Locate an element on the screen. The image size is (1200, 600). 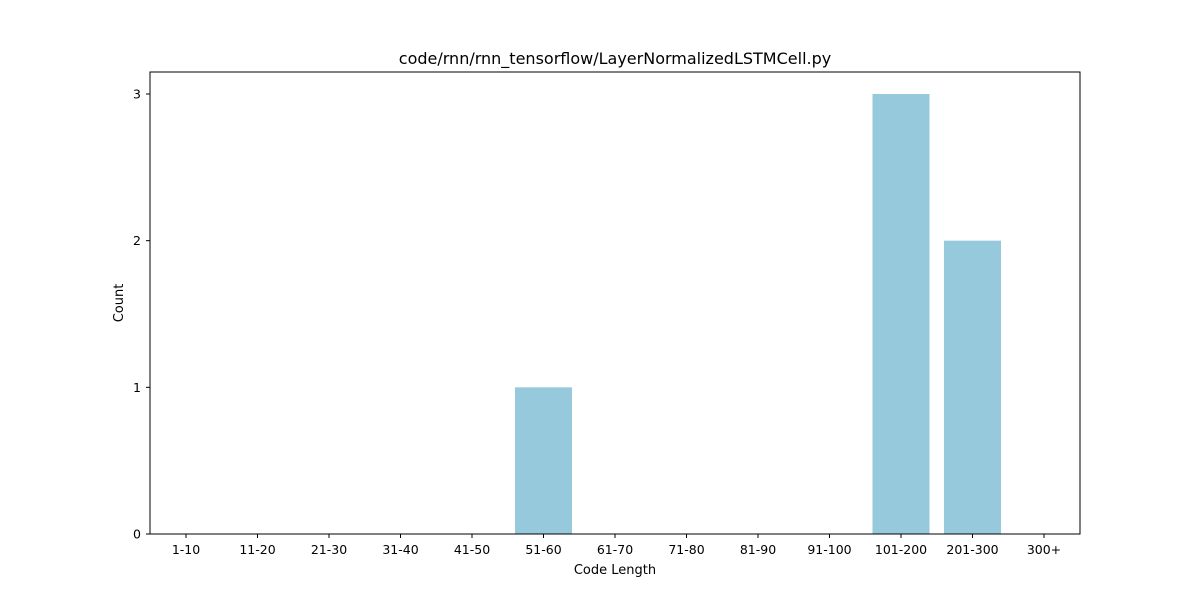
x-axis-label: Code Length is located at coordinates (615, 570).